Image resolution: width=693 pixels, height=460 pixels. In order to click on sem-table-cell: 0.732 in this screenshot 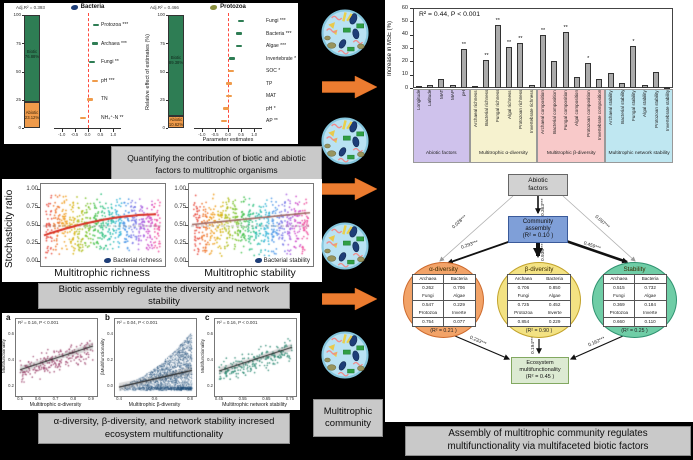, I will do `click(650, 287)`.